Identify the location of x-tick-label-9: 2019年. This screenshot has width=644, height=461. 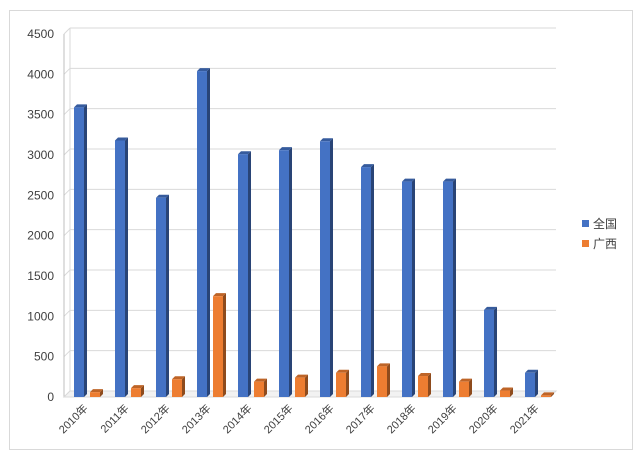
(442, 418).